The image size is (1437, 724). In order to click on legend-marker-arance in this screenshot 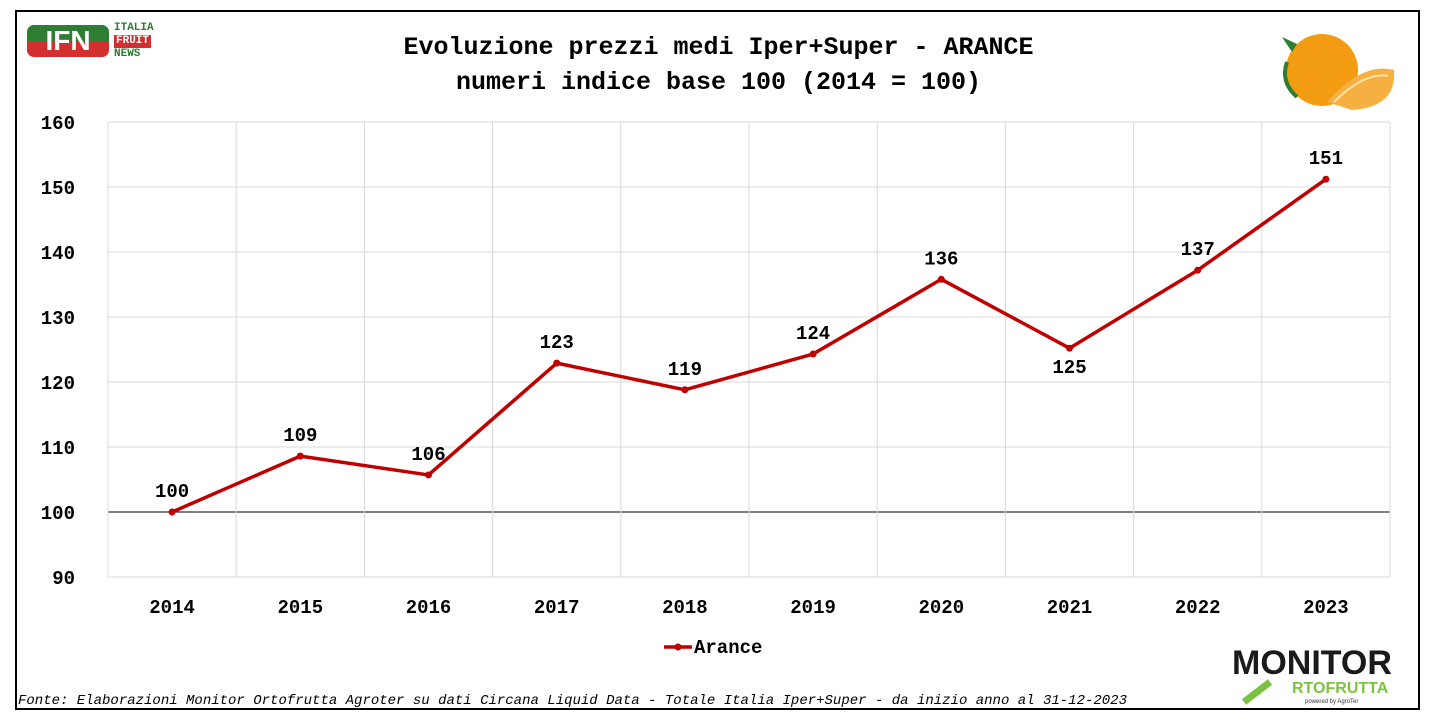, I will do `click(678, 647)`.